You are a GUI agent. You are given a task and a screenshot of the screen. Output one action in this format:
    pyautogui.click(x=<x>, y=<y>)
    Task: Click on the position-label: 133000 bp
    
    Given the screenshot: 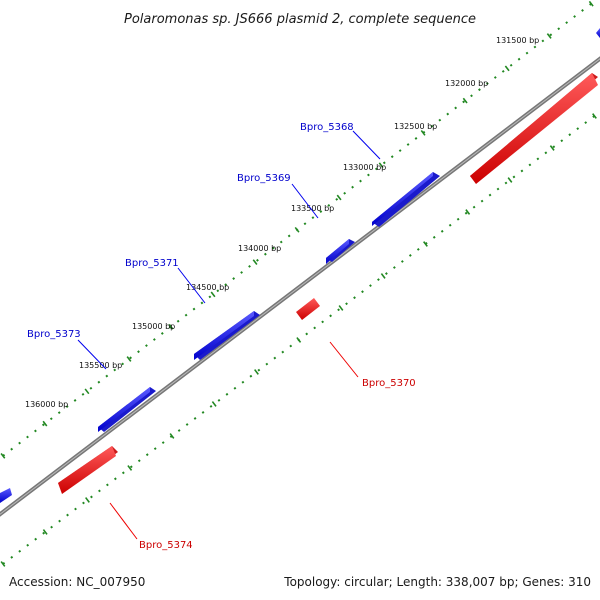 What is the action you would take?
    pyautogui.click(x=364, y=167)
    